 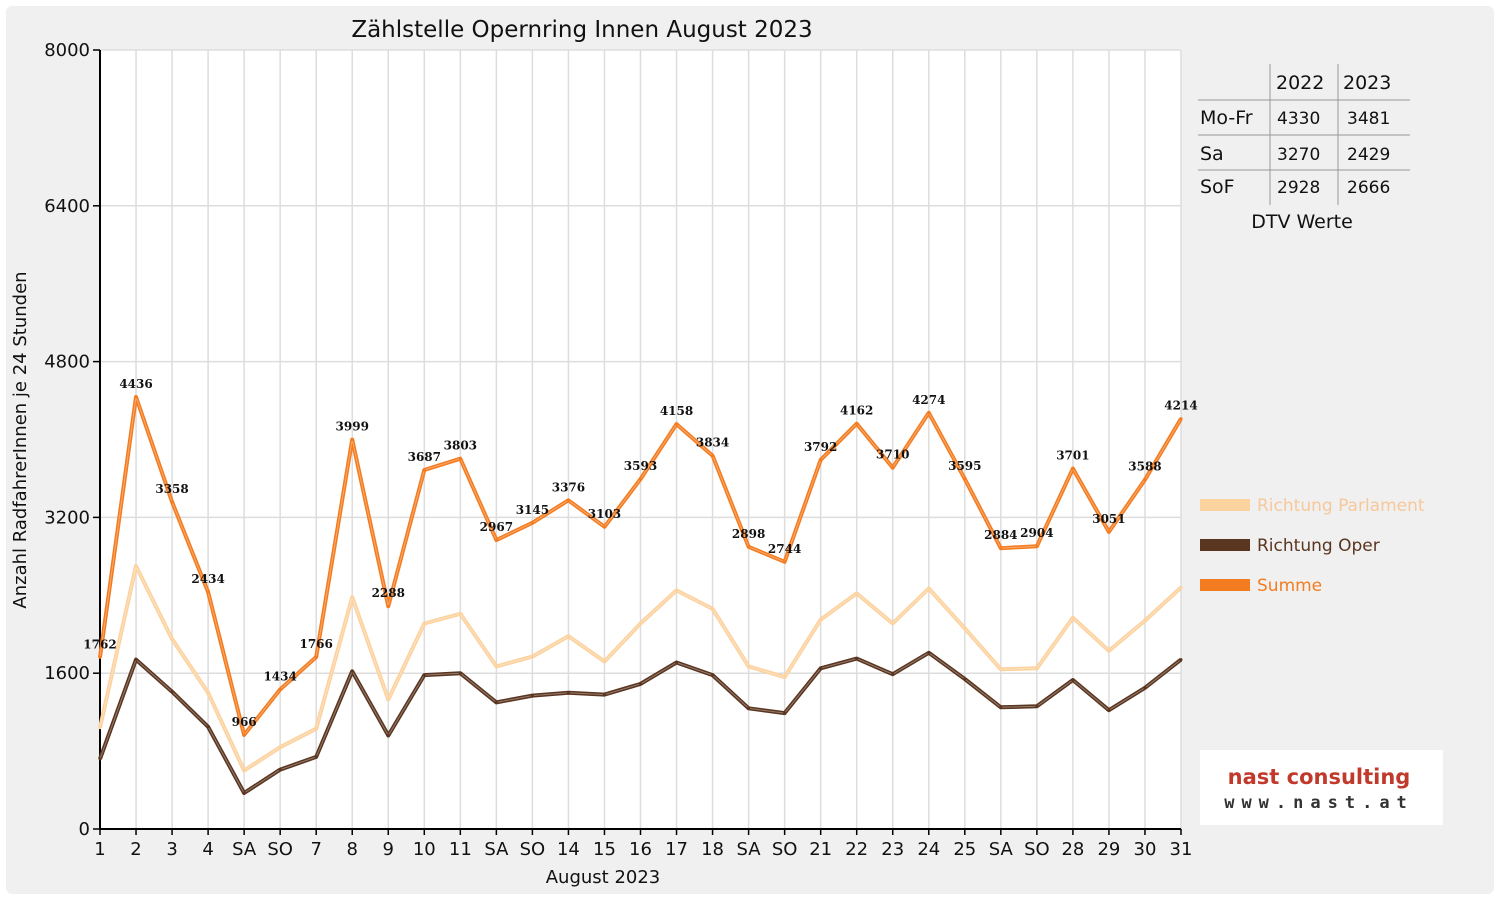 I want to click on data-label: 2434, so click(x=207, y=579).